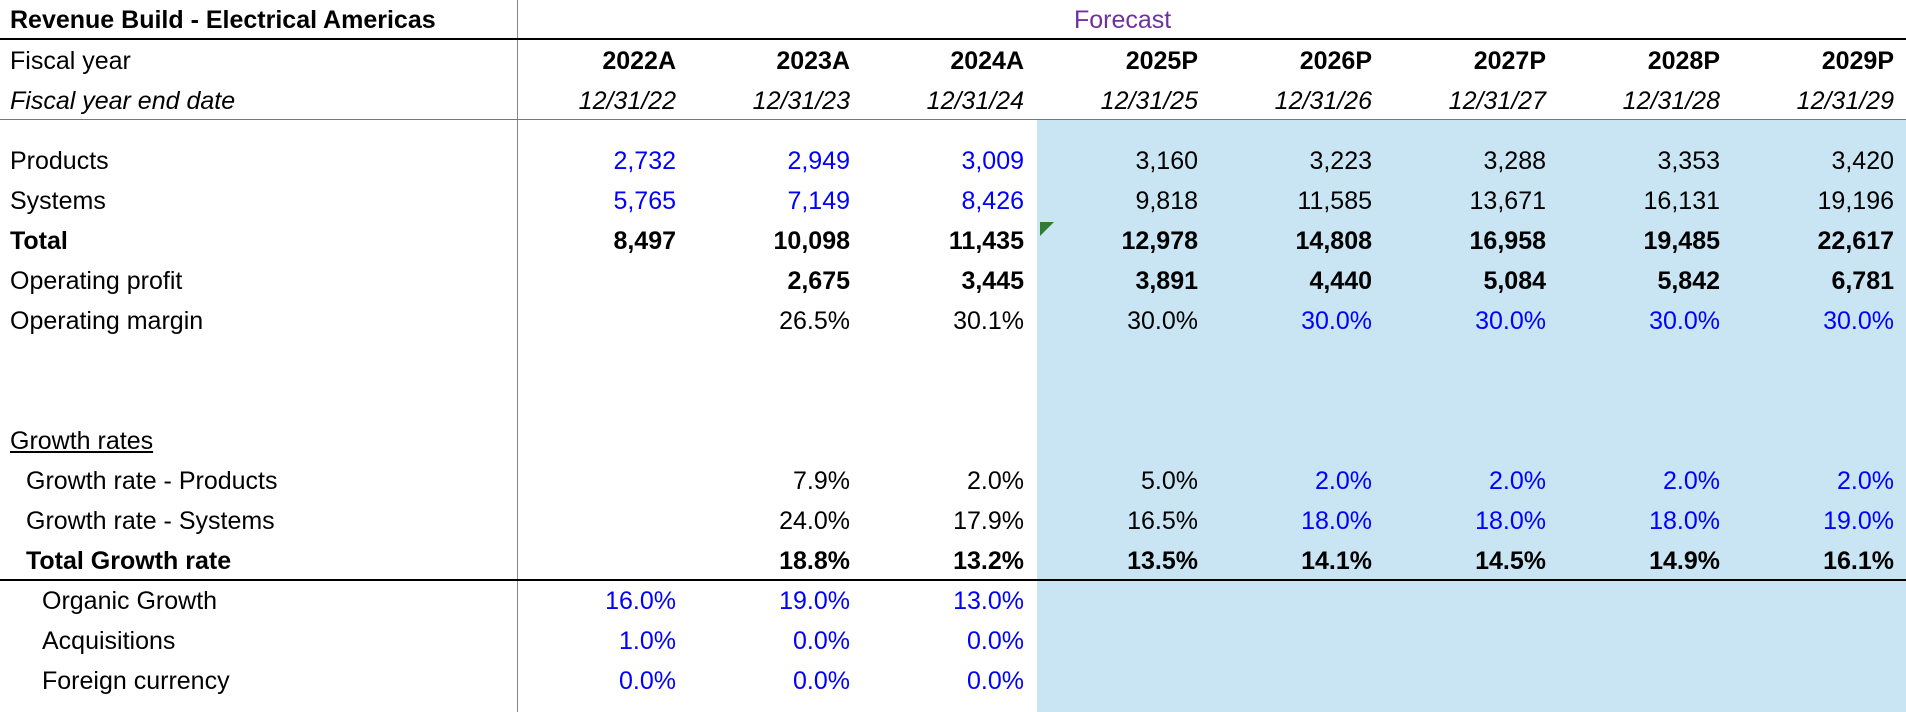 The height and width of the screenshot is (712, 1906). Describe the element at coordinates (1336, 561) in the screenshot. I see `value-cell: 14.1%` at that location.